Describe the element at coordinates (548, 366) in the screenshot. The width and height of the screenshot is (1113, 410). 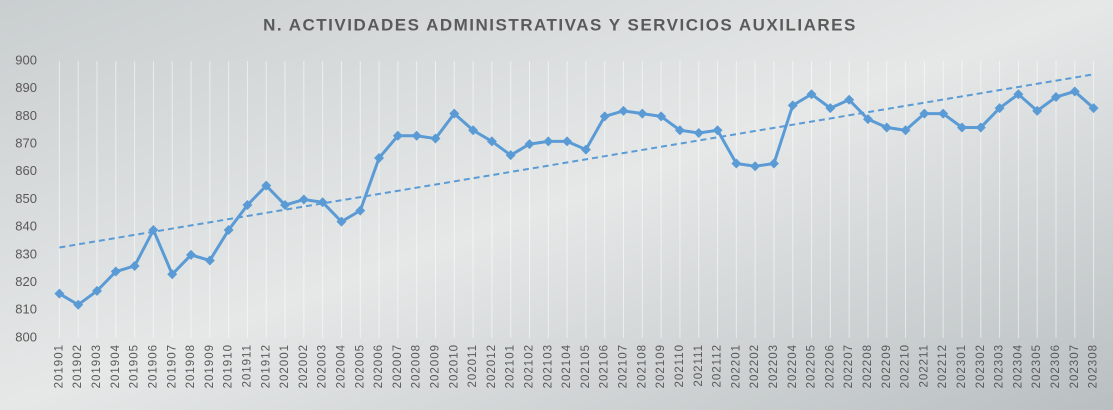
I see `x-tick-label: 202103` at that location.